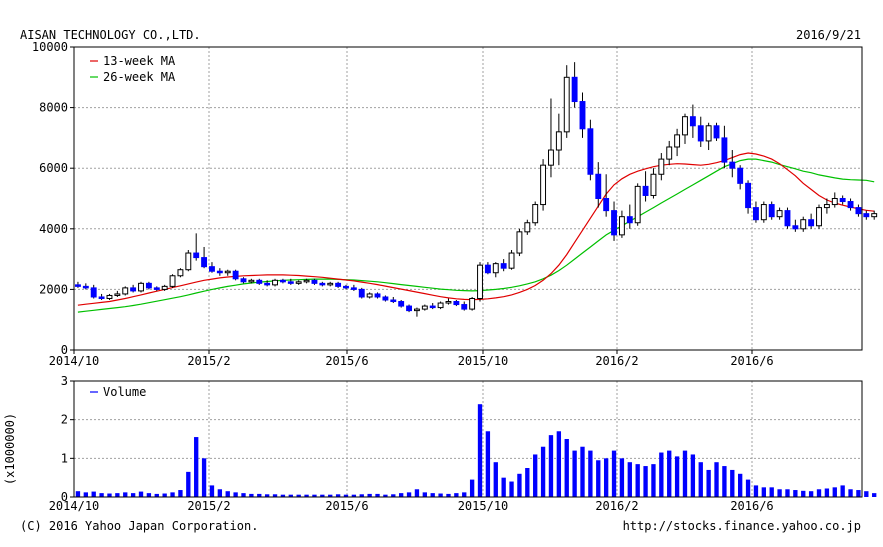 The height and width of the screenshot is (547, 883). What do you see at coordinates (74, 361) in the screenshot?
I see `price-xtick-label: 2014/10` at bounding box center [74, 361].